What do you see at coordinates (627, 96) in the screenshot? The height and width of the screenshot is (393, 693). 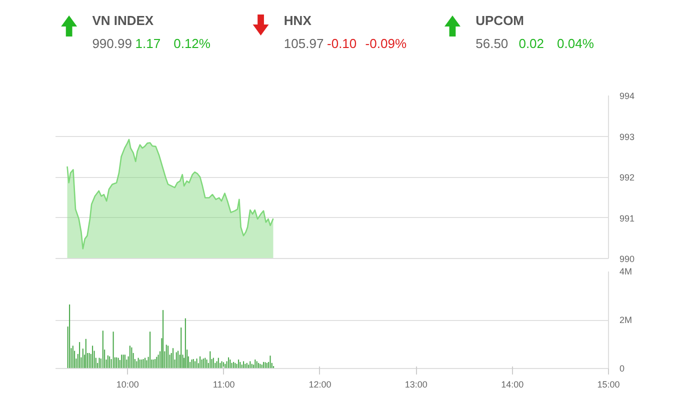 I see `y-tick-label: 994` at bounding box center [627, 96].